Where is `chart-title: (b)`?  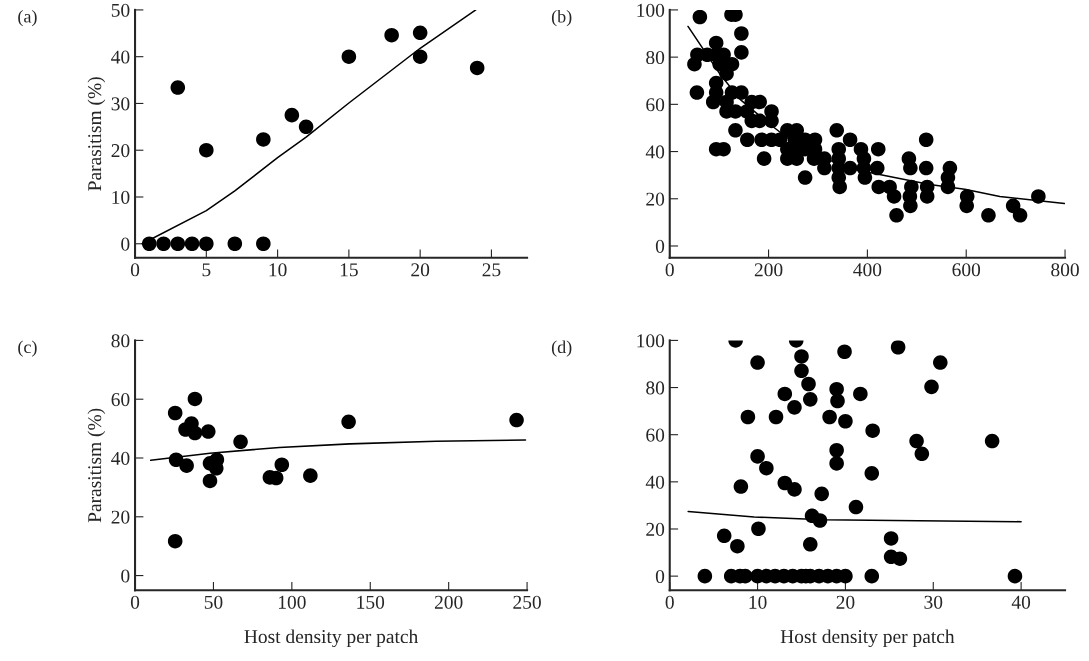
chart-title: (b) is located at coordinates (561, 18).